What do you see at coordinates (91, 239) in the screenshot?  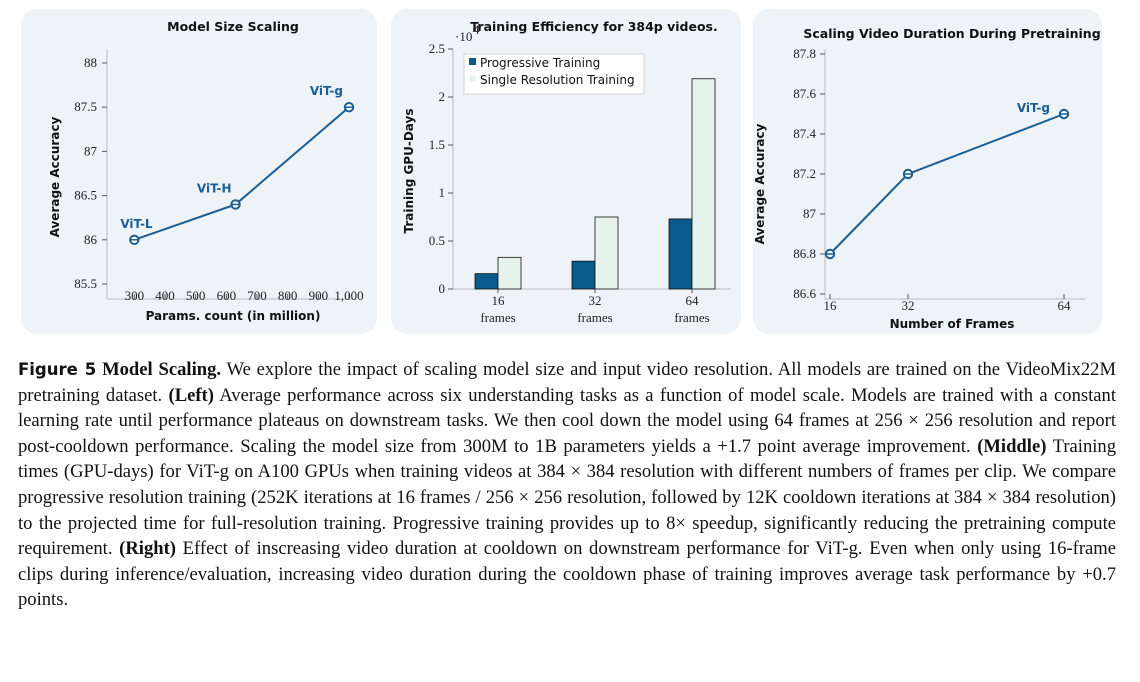 I see `y-tick-label: 86` at bounding box center [91, 239].